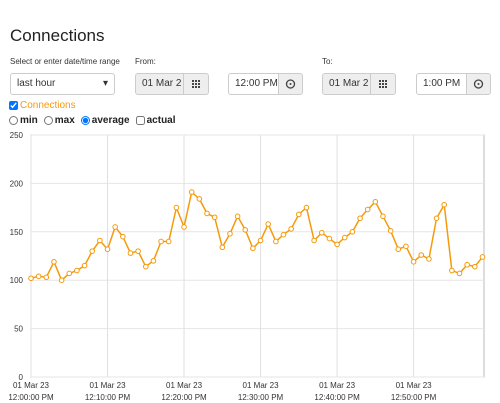 Image resolution: width=500 pixels, height=403 pixels. Describe the element at coordinates (337, 397) in the screenshot. I see `x-tick-label: 12:40:00 PM` at that location.